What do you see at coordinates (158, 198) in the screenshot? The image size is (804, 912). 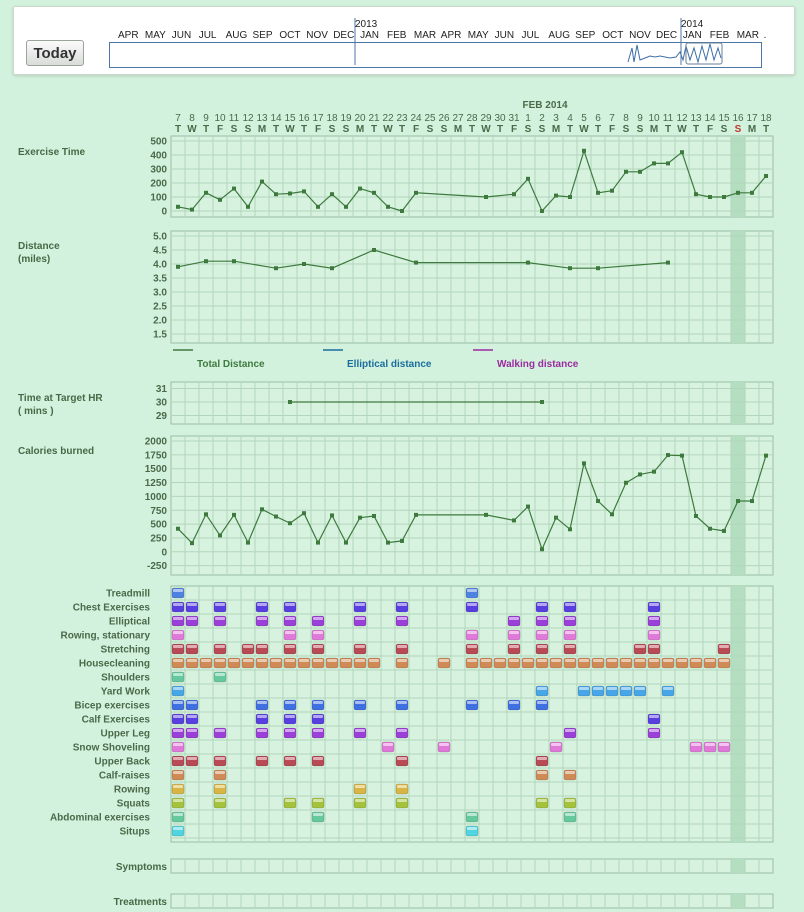 I see `y-tick-label: 100` at bounding box center [158, 198].